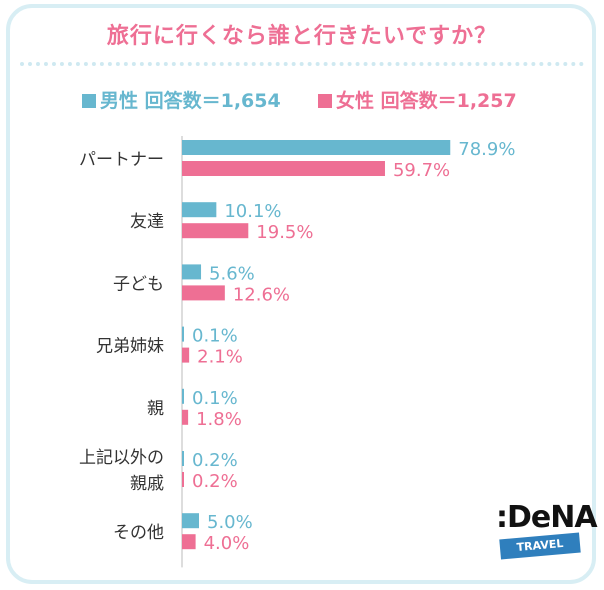 The image size is (604, 590). I want to click on data-label-female: 12.6%, so click(261, 294).